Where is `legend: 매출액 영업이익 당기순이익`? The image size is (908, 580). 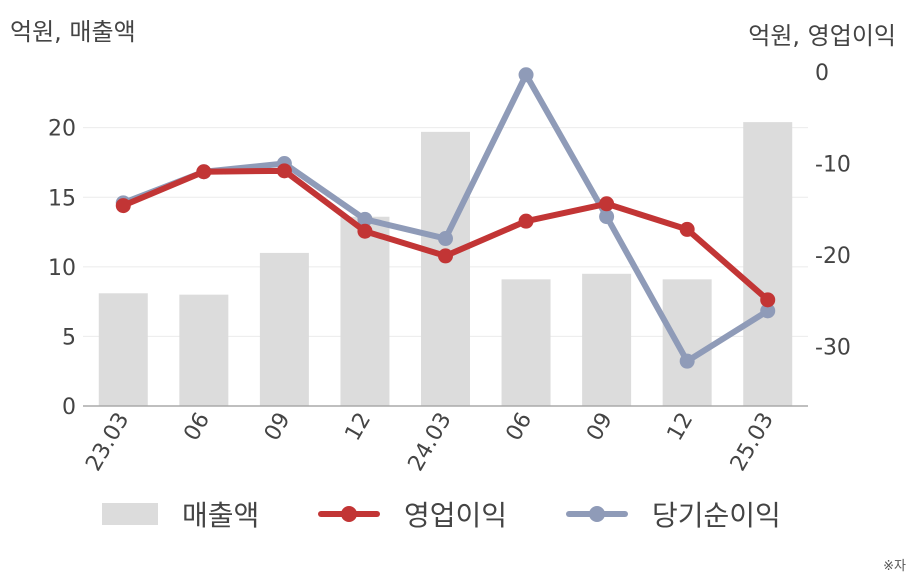 legend: 매출액 영업이익 당기순이익 is located at coordinates (454, 514).